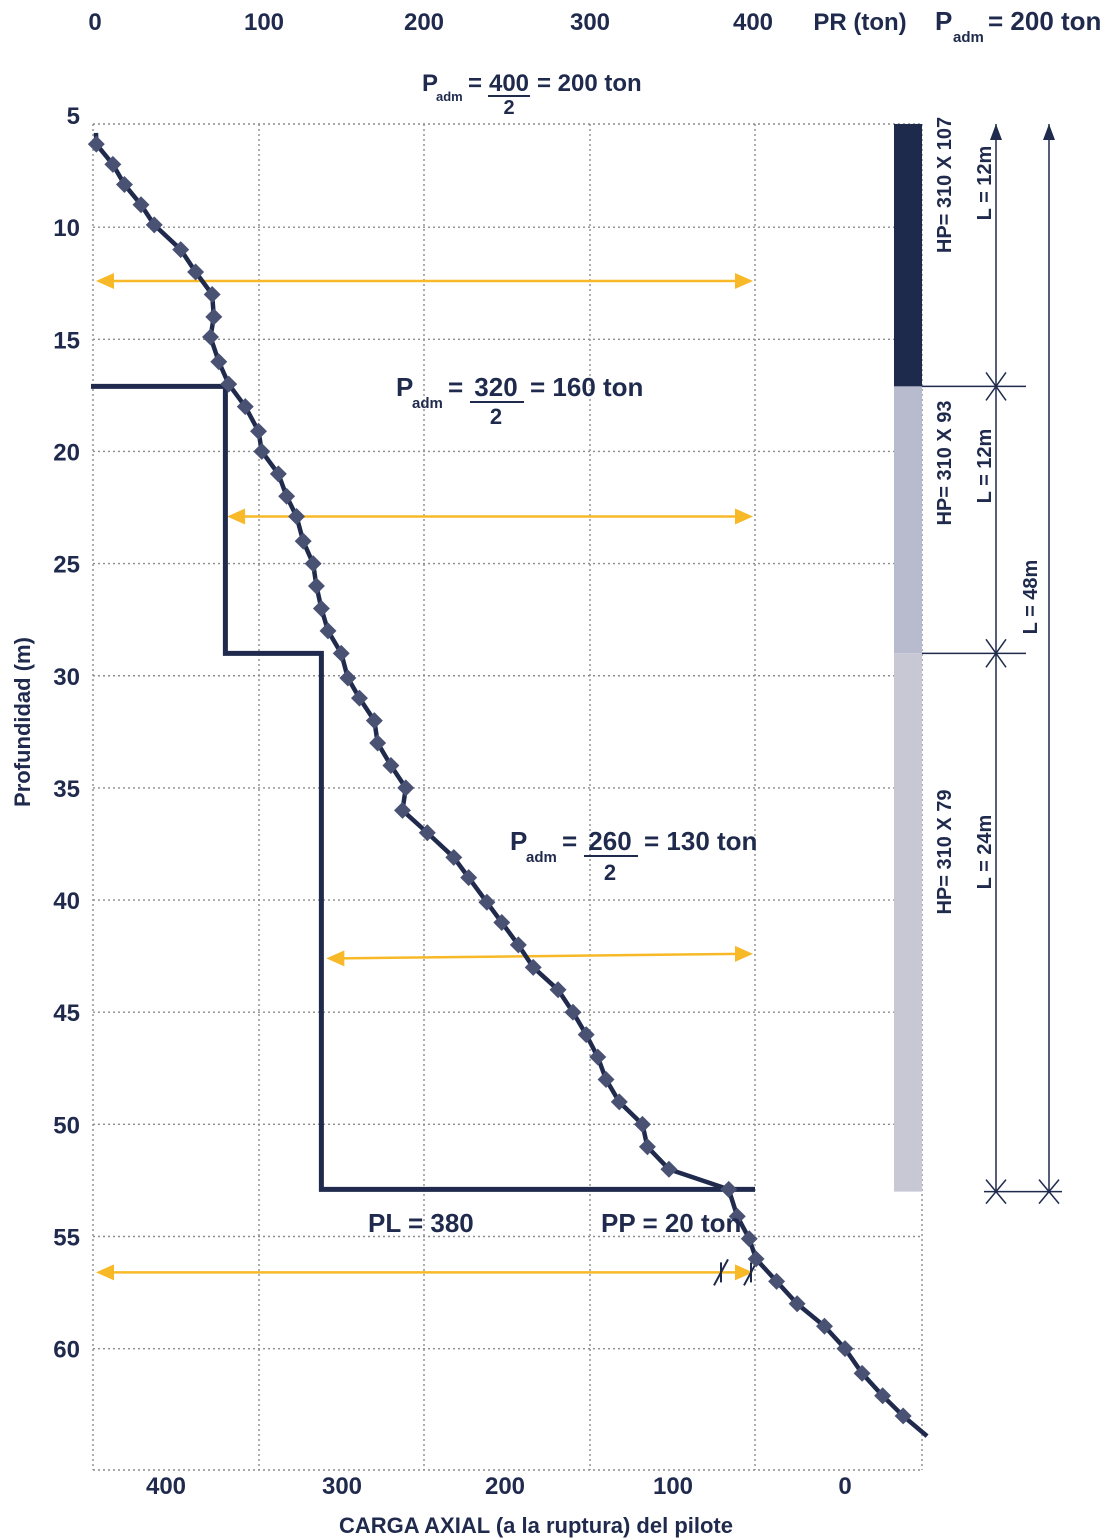 The width and height of the screenshot is (1109, 1540). What do you see at coordinates (66, 228) in the screenshot?
I see `y-tick-label: 10` at bounding box center [66, 228].